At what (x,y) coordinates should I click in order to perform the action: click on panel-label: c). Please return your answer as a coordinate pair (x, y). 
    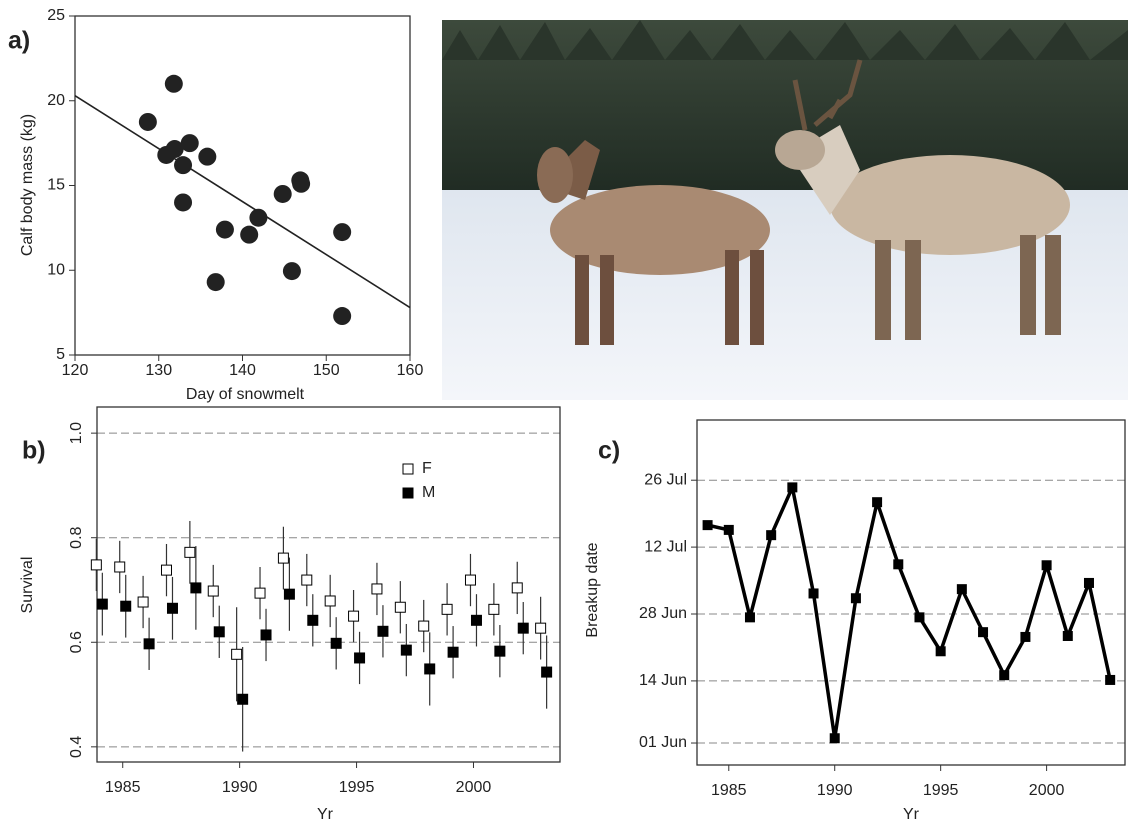
    Looking at the image, I should click on (609, 451).